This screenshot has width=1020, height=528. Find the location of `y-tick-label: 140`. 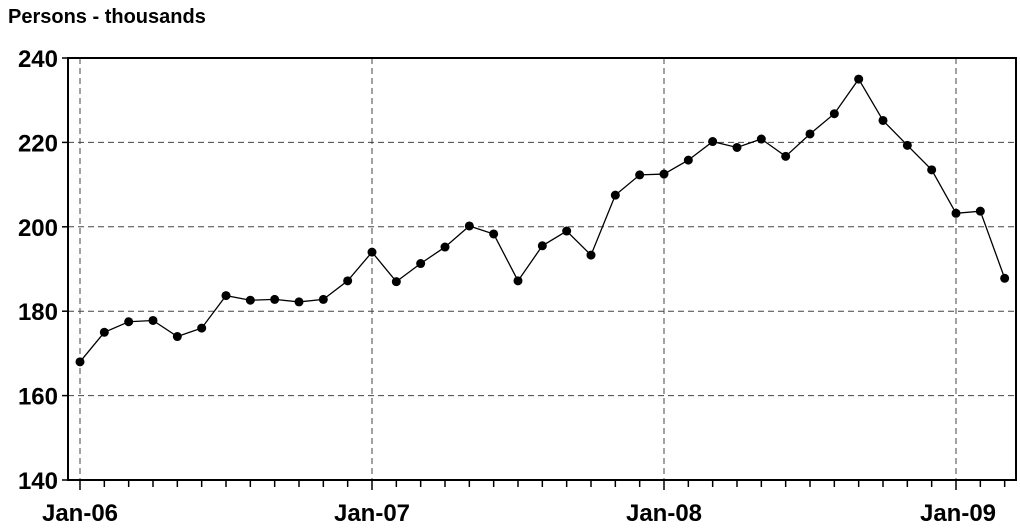

y-tick-label: 140 is located at coordinates (38, 481).